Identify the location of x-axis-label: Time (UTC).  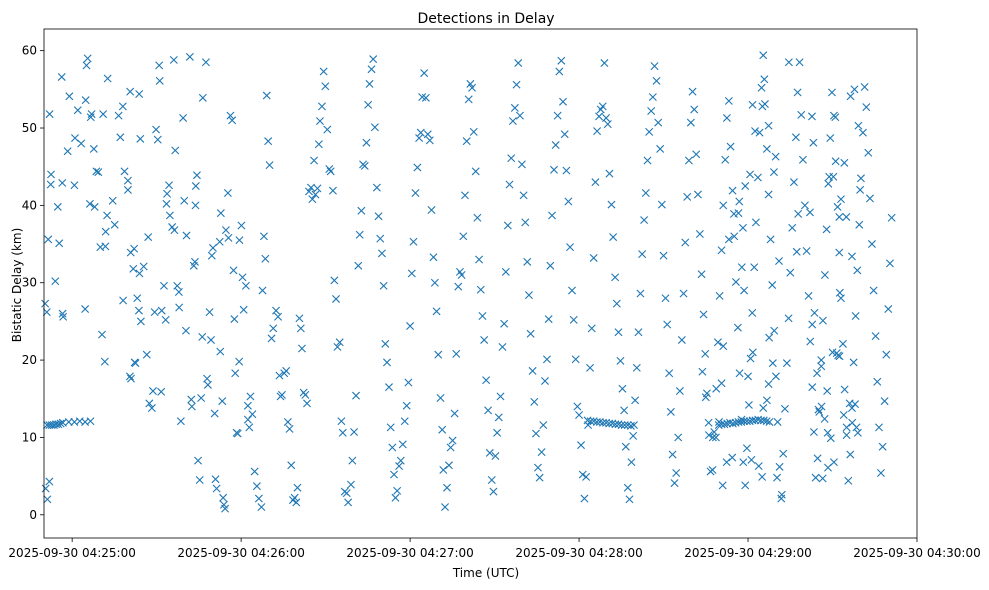
(485, 573).